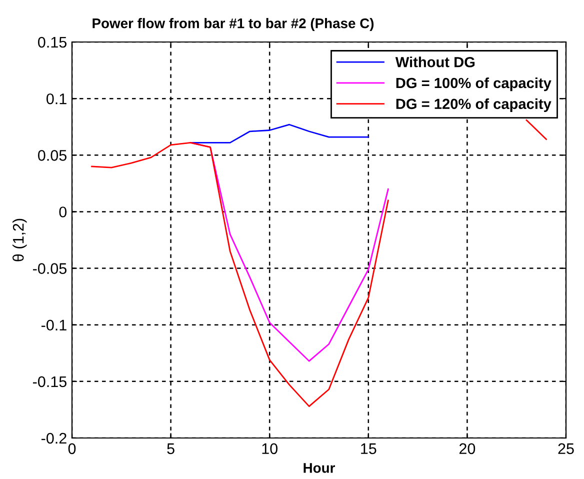 This screenshot has width=584, height=479. I want to click on y-tick-label: -0.15, so click(49, 382).